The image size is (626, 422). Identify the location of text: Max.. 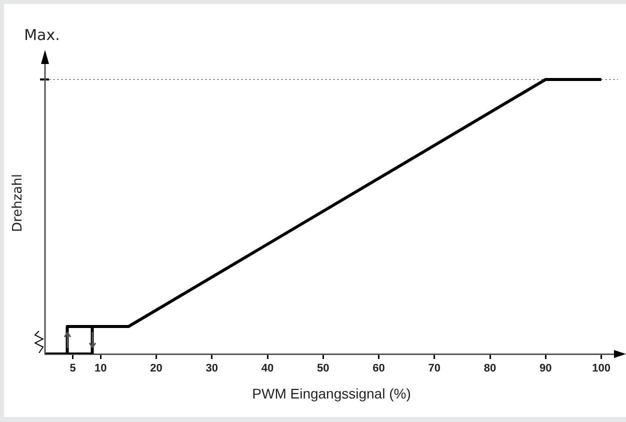
(42, 35).